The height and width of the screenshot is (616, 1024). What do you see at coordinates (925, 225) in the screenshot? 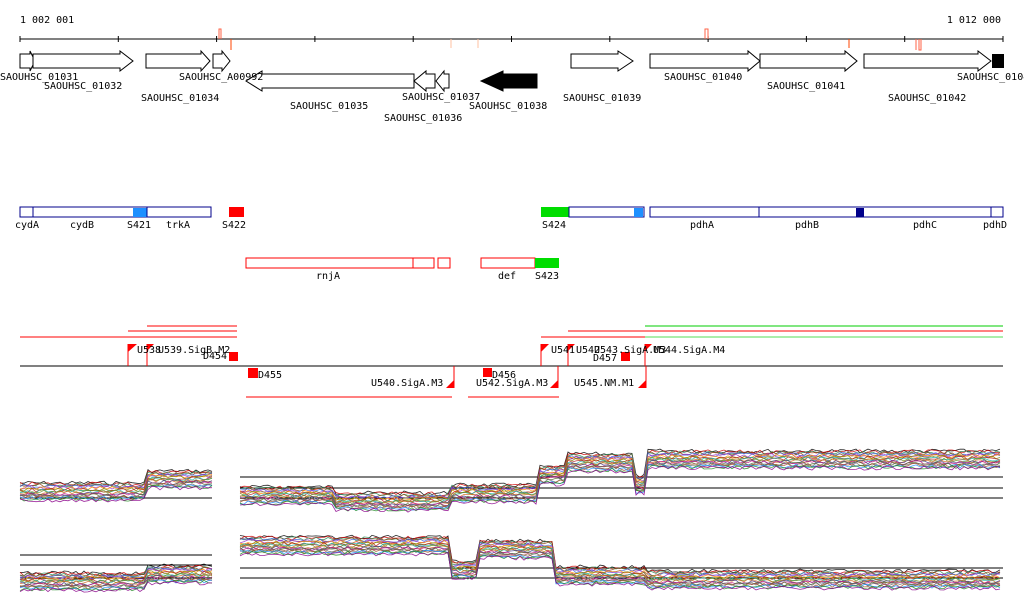
I see `feature-label: pdhC` at bounding box center [925, 225].